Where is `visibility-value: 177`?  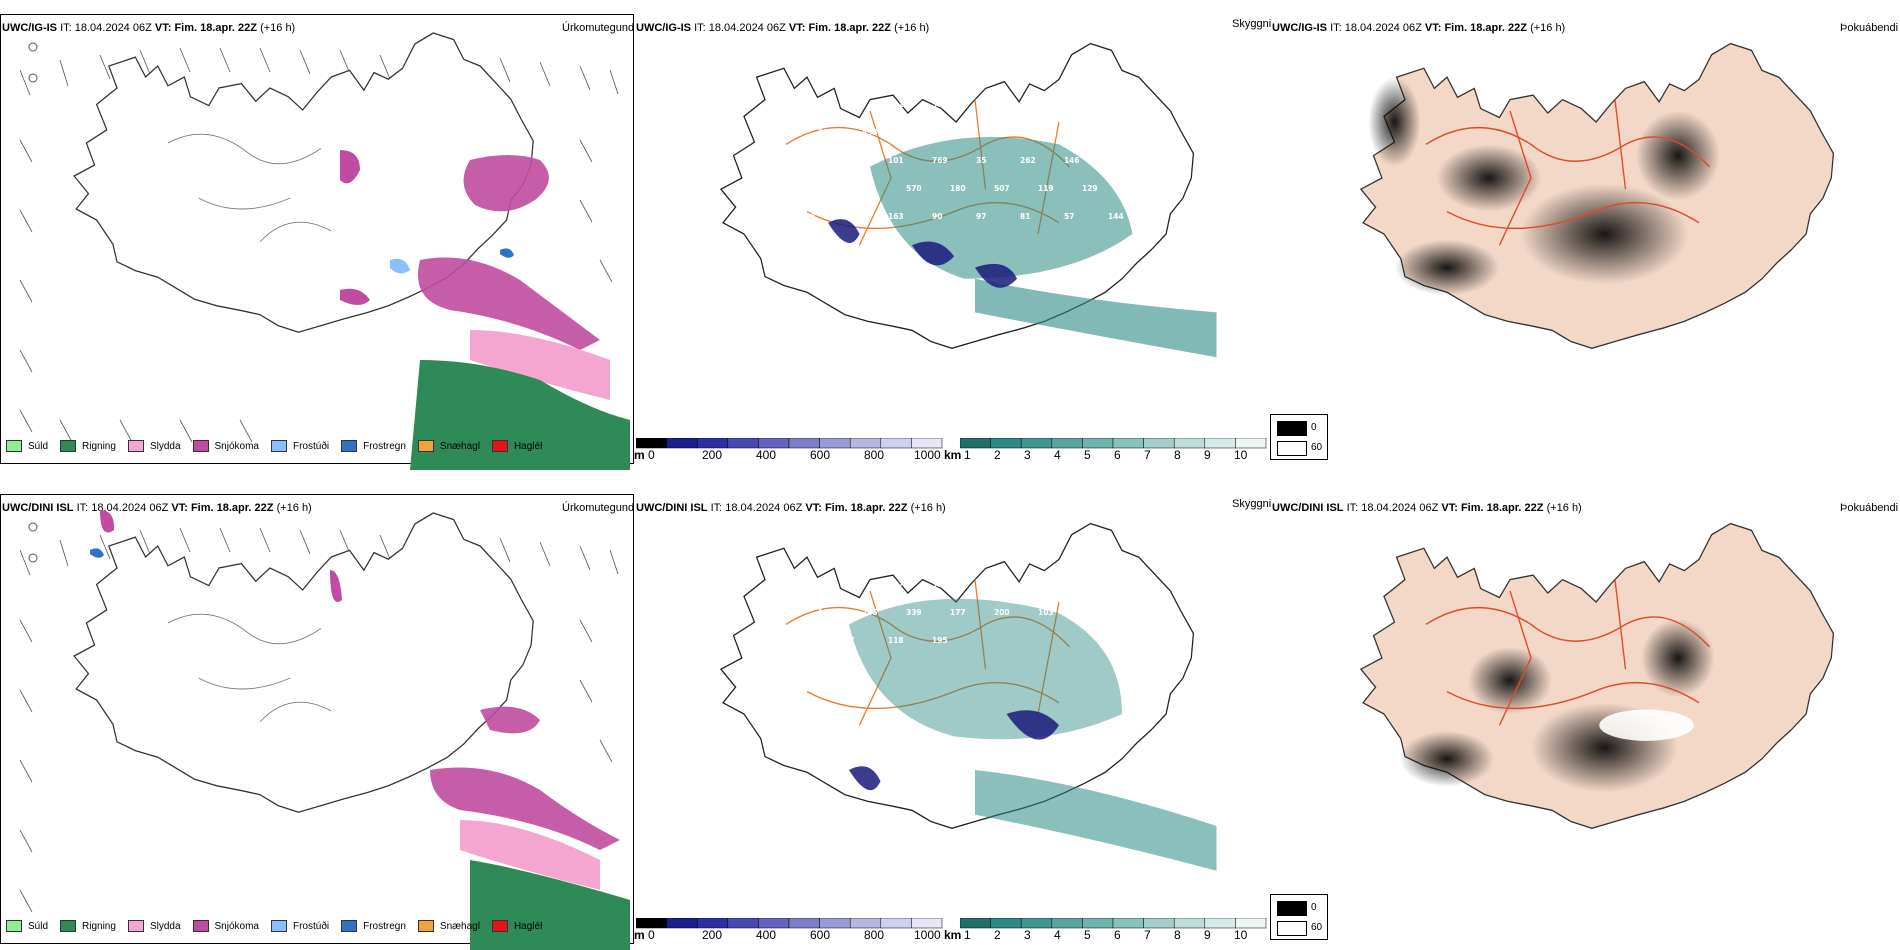 visibility-value: 177 is located at coordinates (958, 612).